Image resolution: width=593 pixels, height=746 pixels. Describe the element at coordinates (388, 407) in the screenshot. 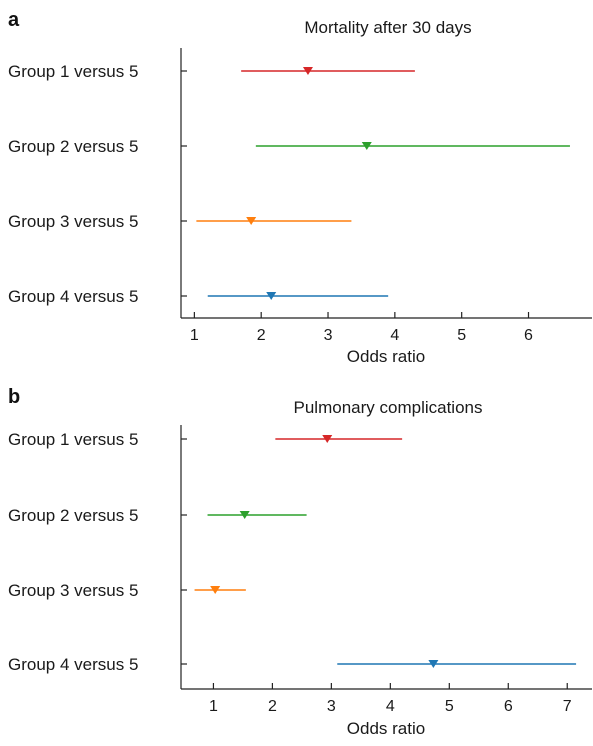

I see `panel-b-title: Pulmonary complications` at that location.